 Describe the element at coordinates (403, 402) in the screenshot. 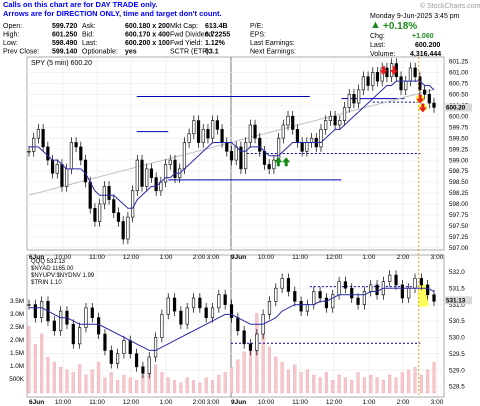

I see `x-tick-label: 2:00` at that location.